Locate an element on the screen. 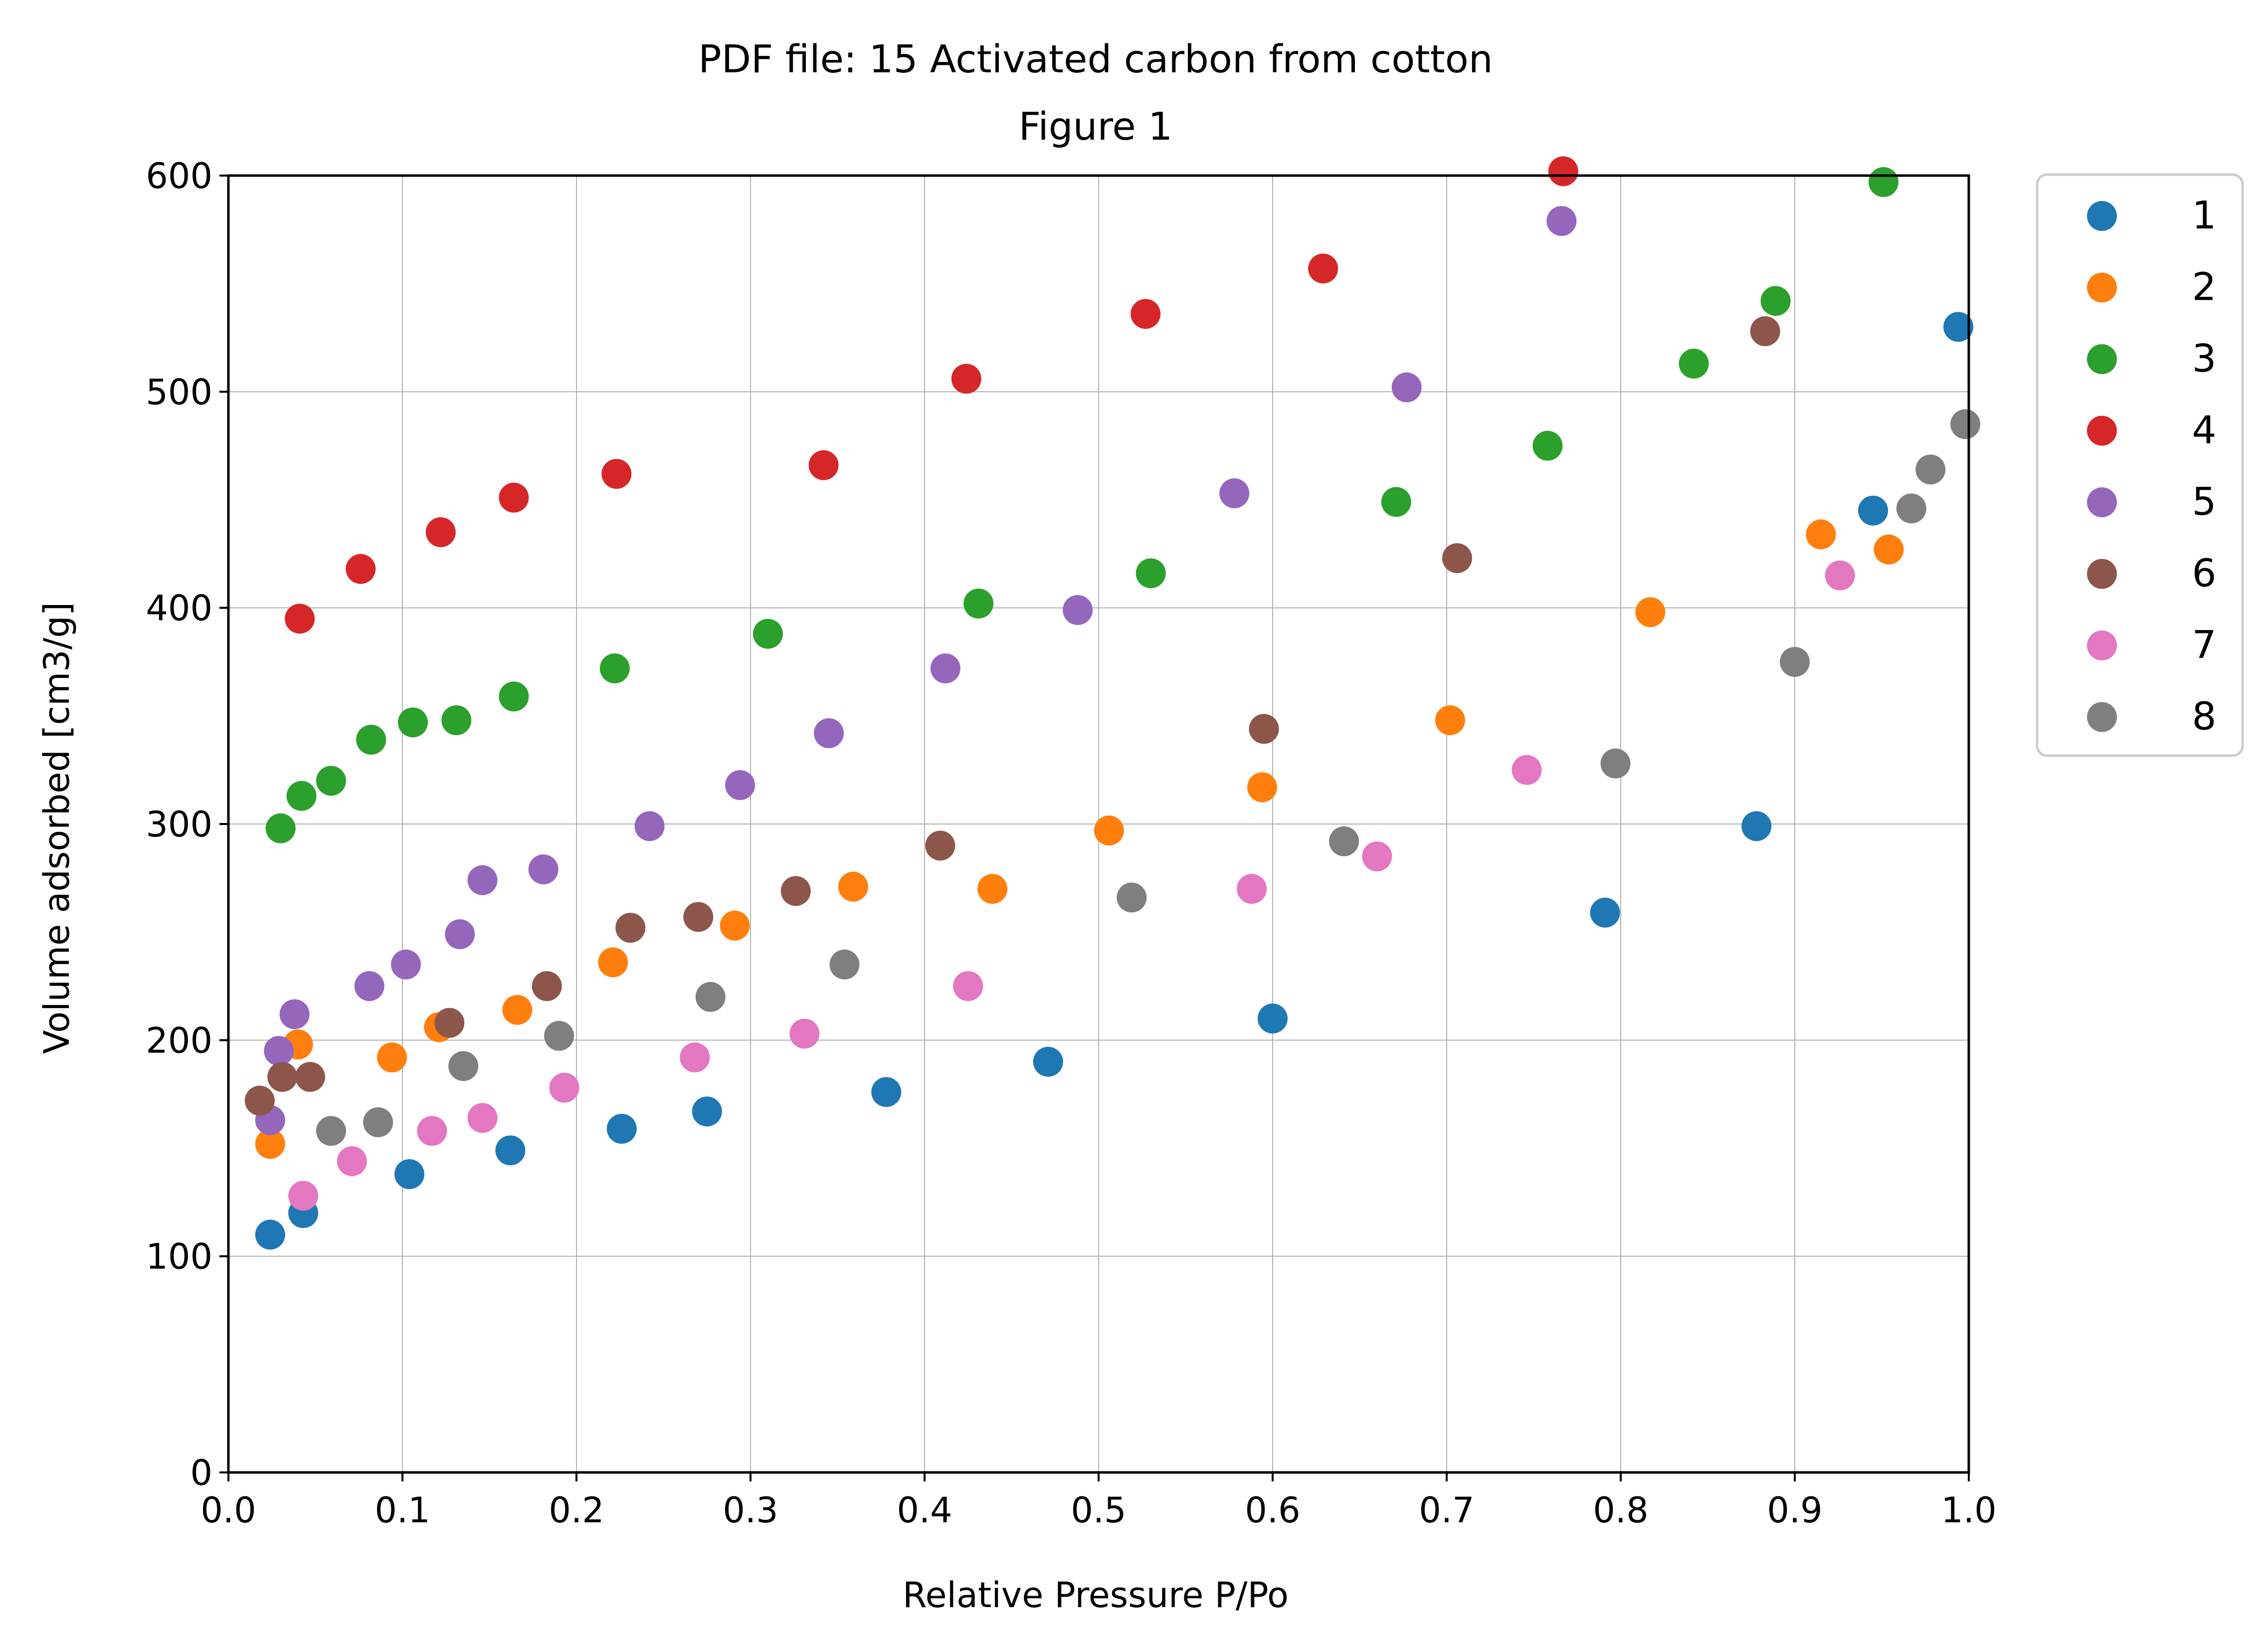 This screenshot has height=1649, width=2268. x-tick-label: 0.9 is located at coordinates (1794, 1510).